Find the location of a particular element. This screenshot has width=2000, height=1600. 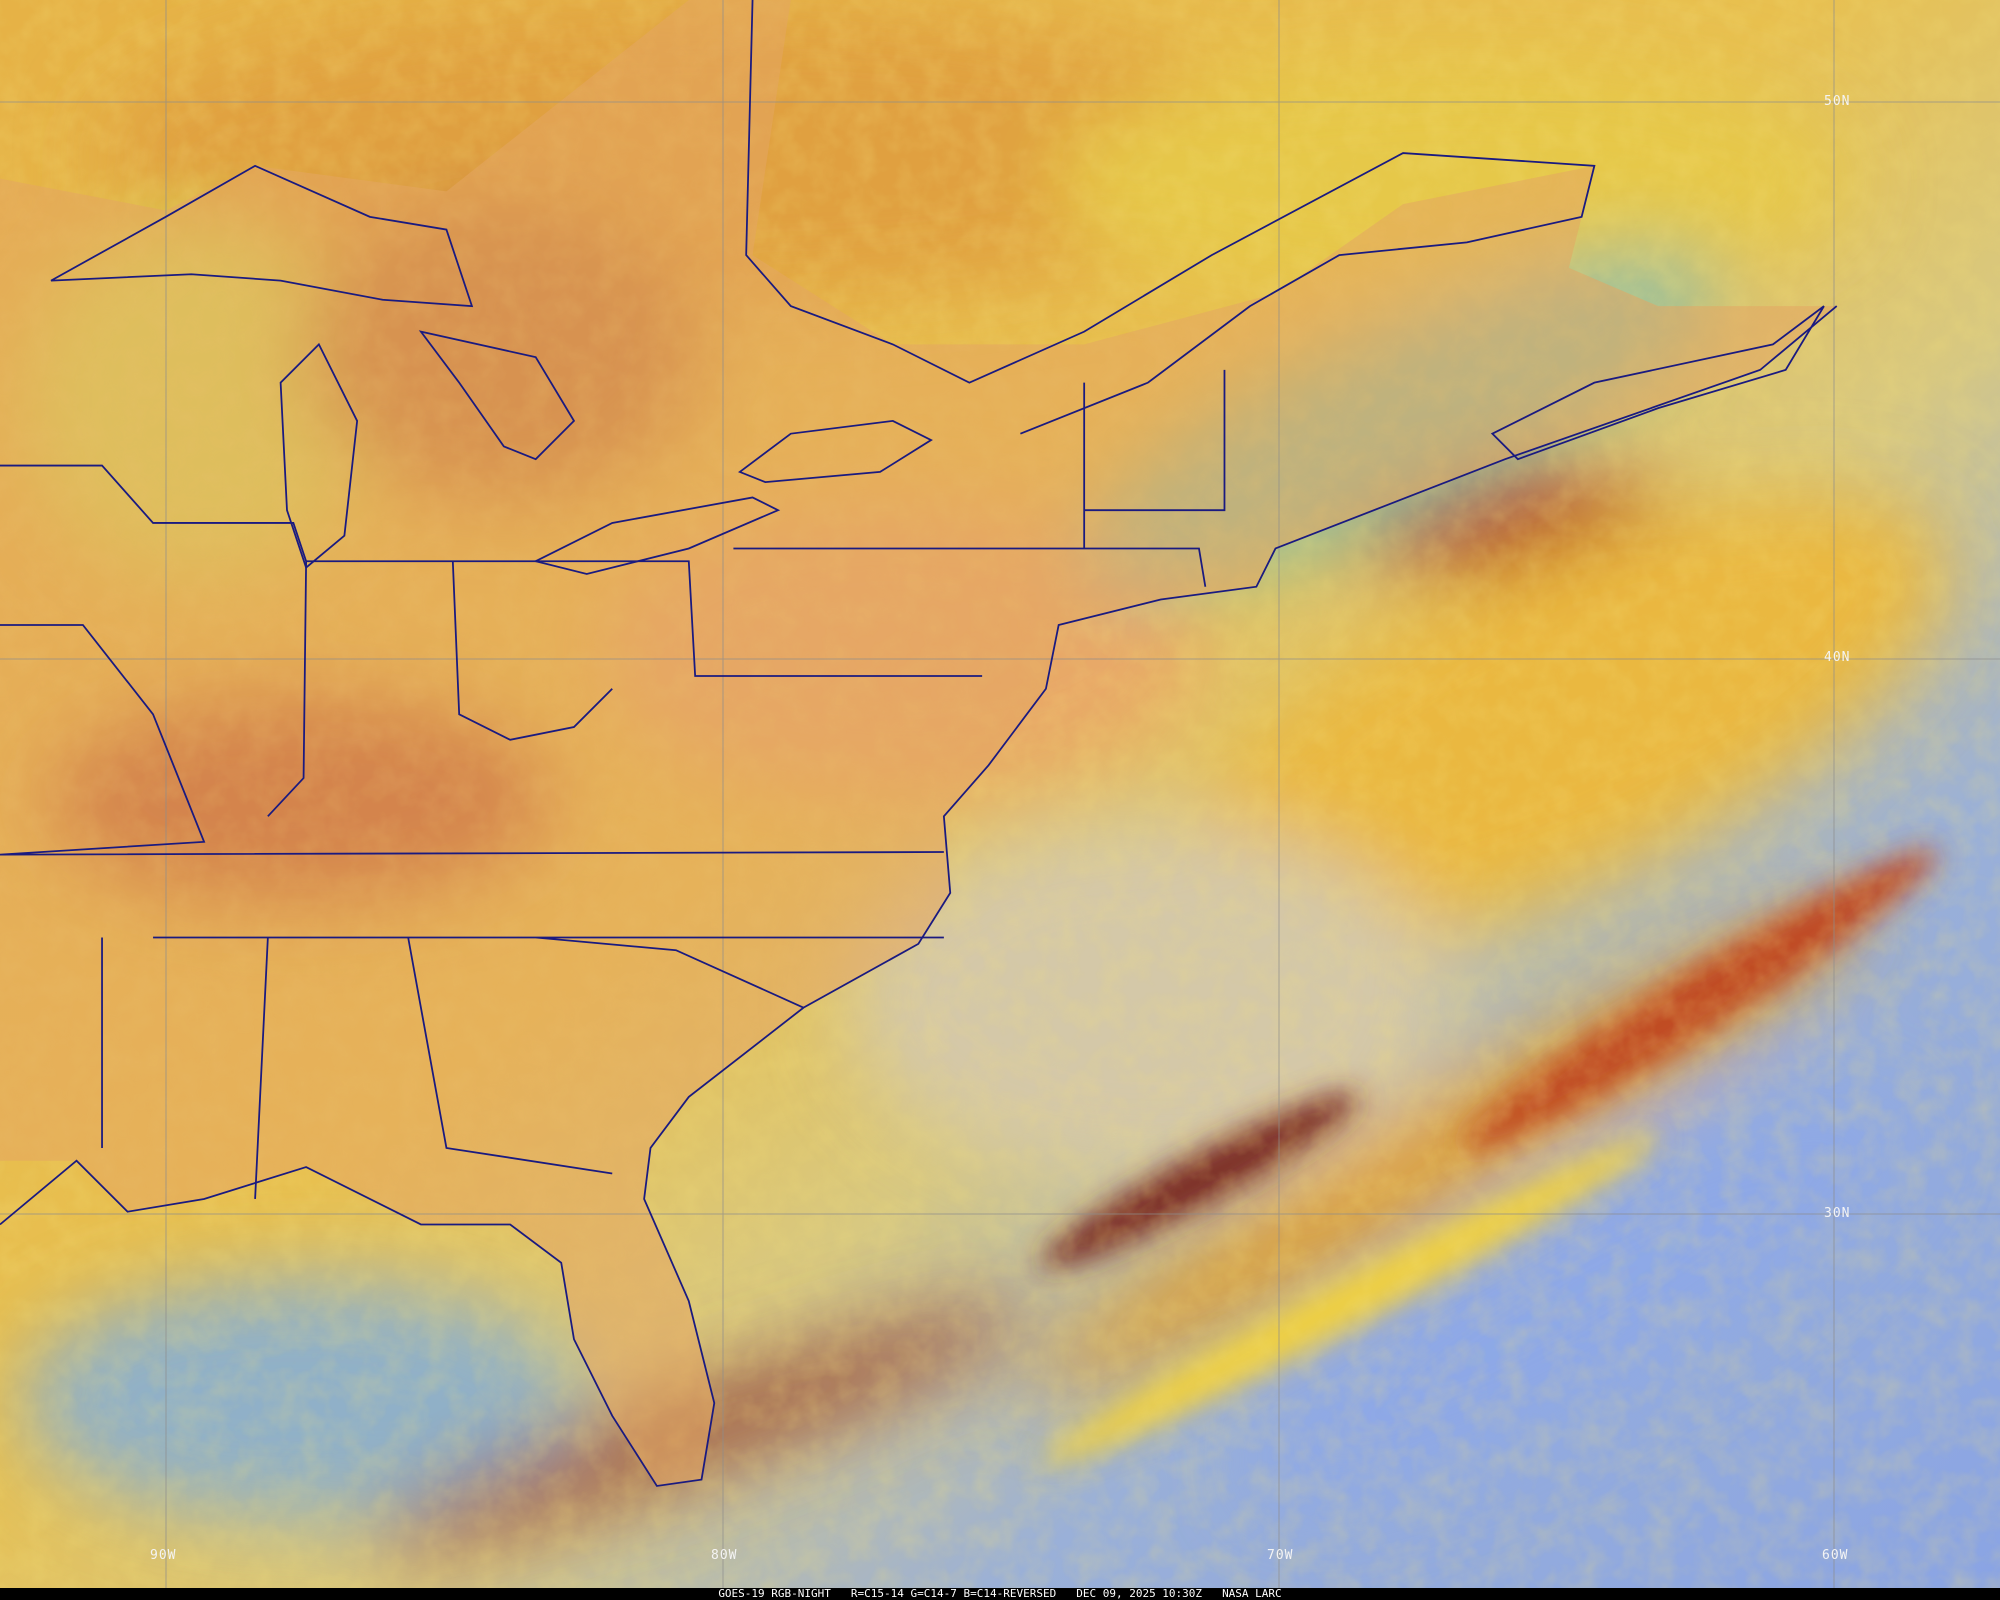

channel-recipe: R=C15-14 G=C14-7 B=C14-REVERSED is located at coordinates (953, 1593).